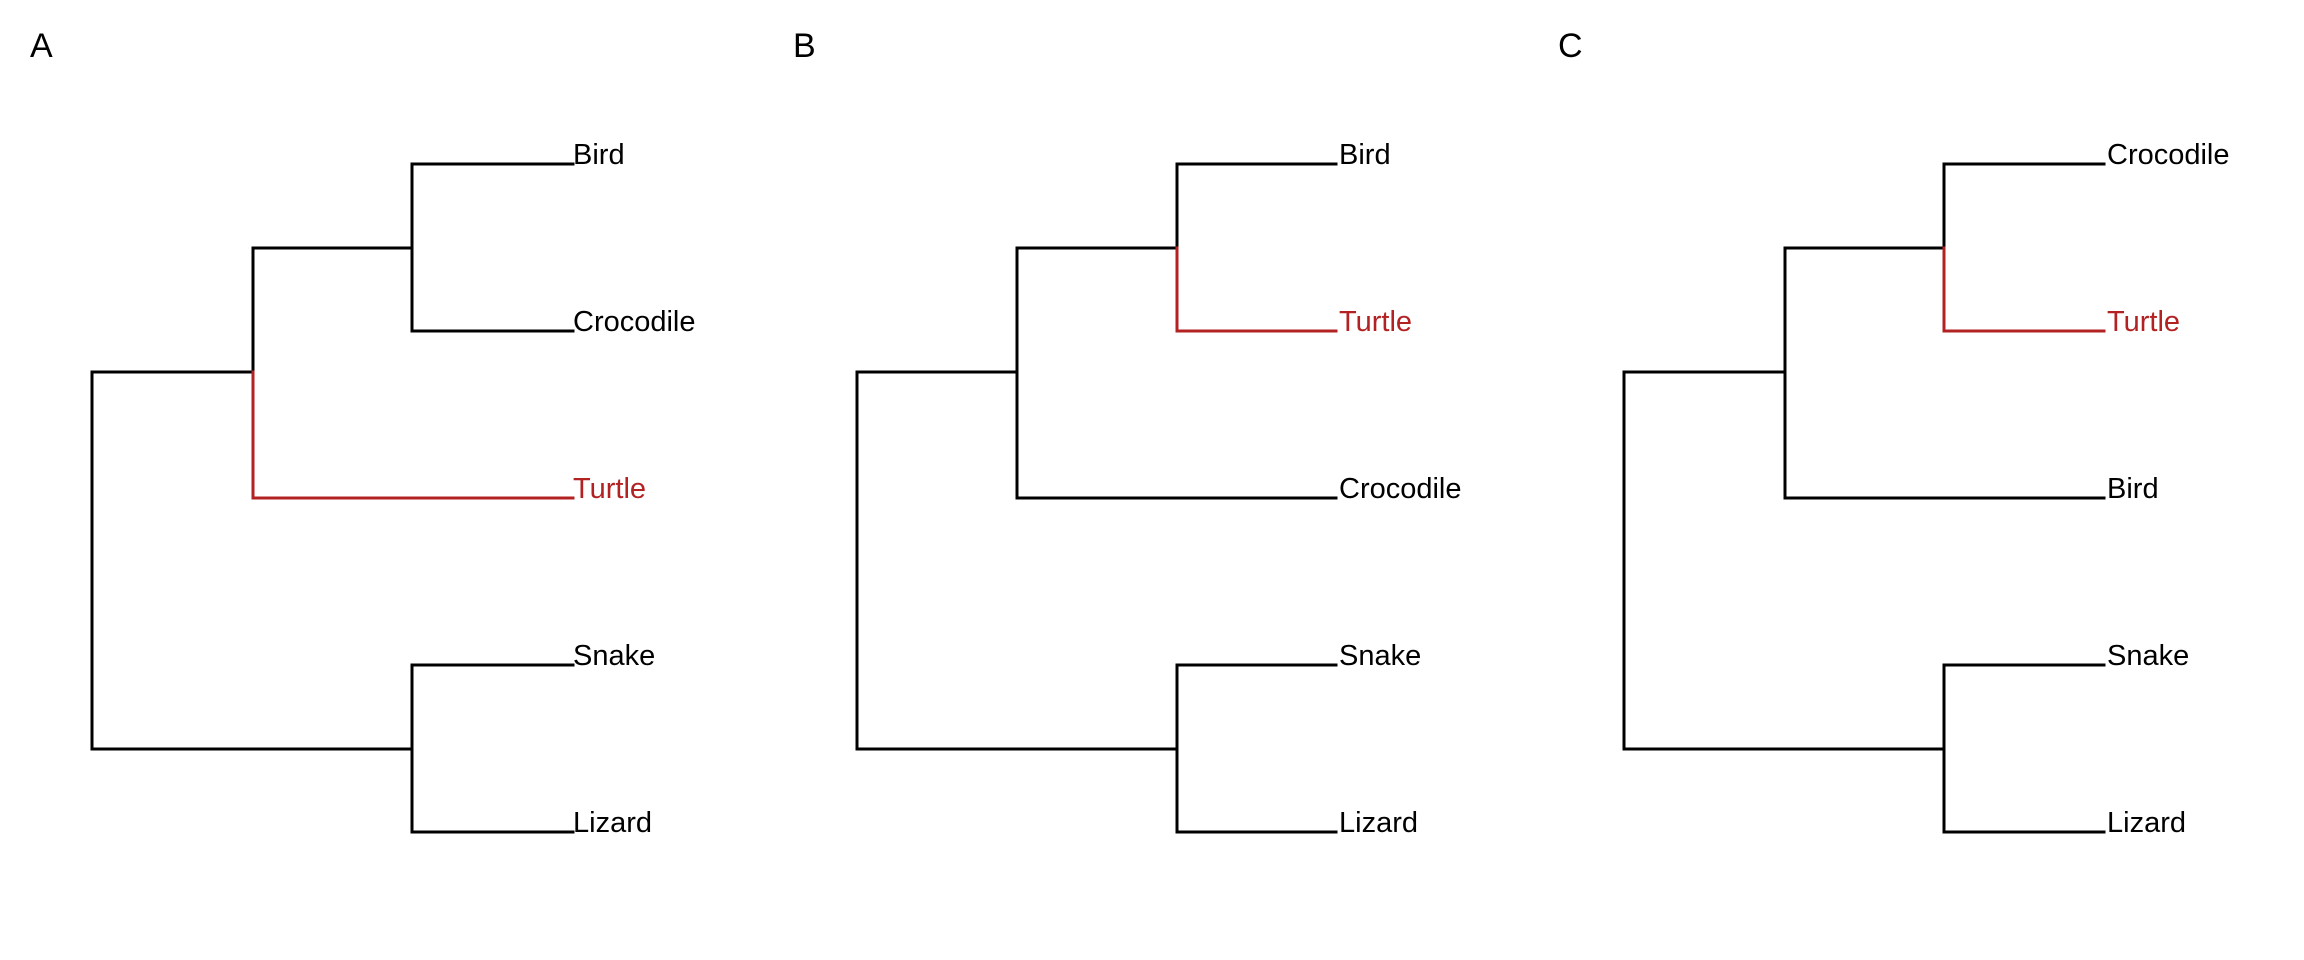  I want to click on tree-c-branches, so click(1864, 498).